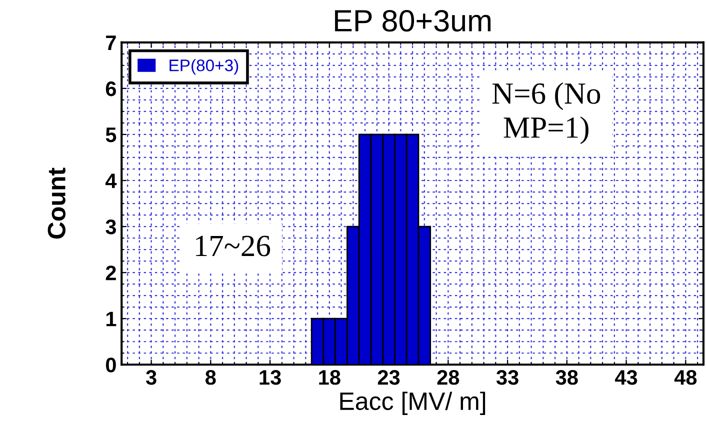 Image resolution: width=707 pixels, height=424 pixels. I want to click on x-tick-label: 28, so click(448, 377).